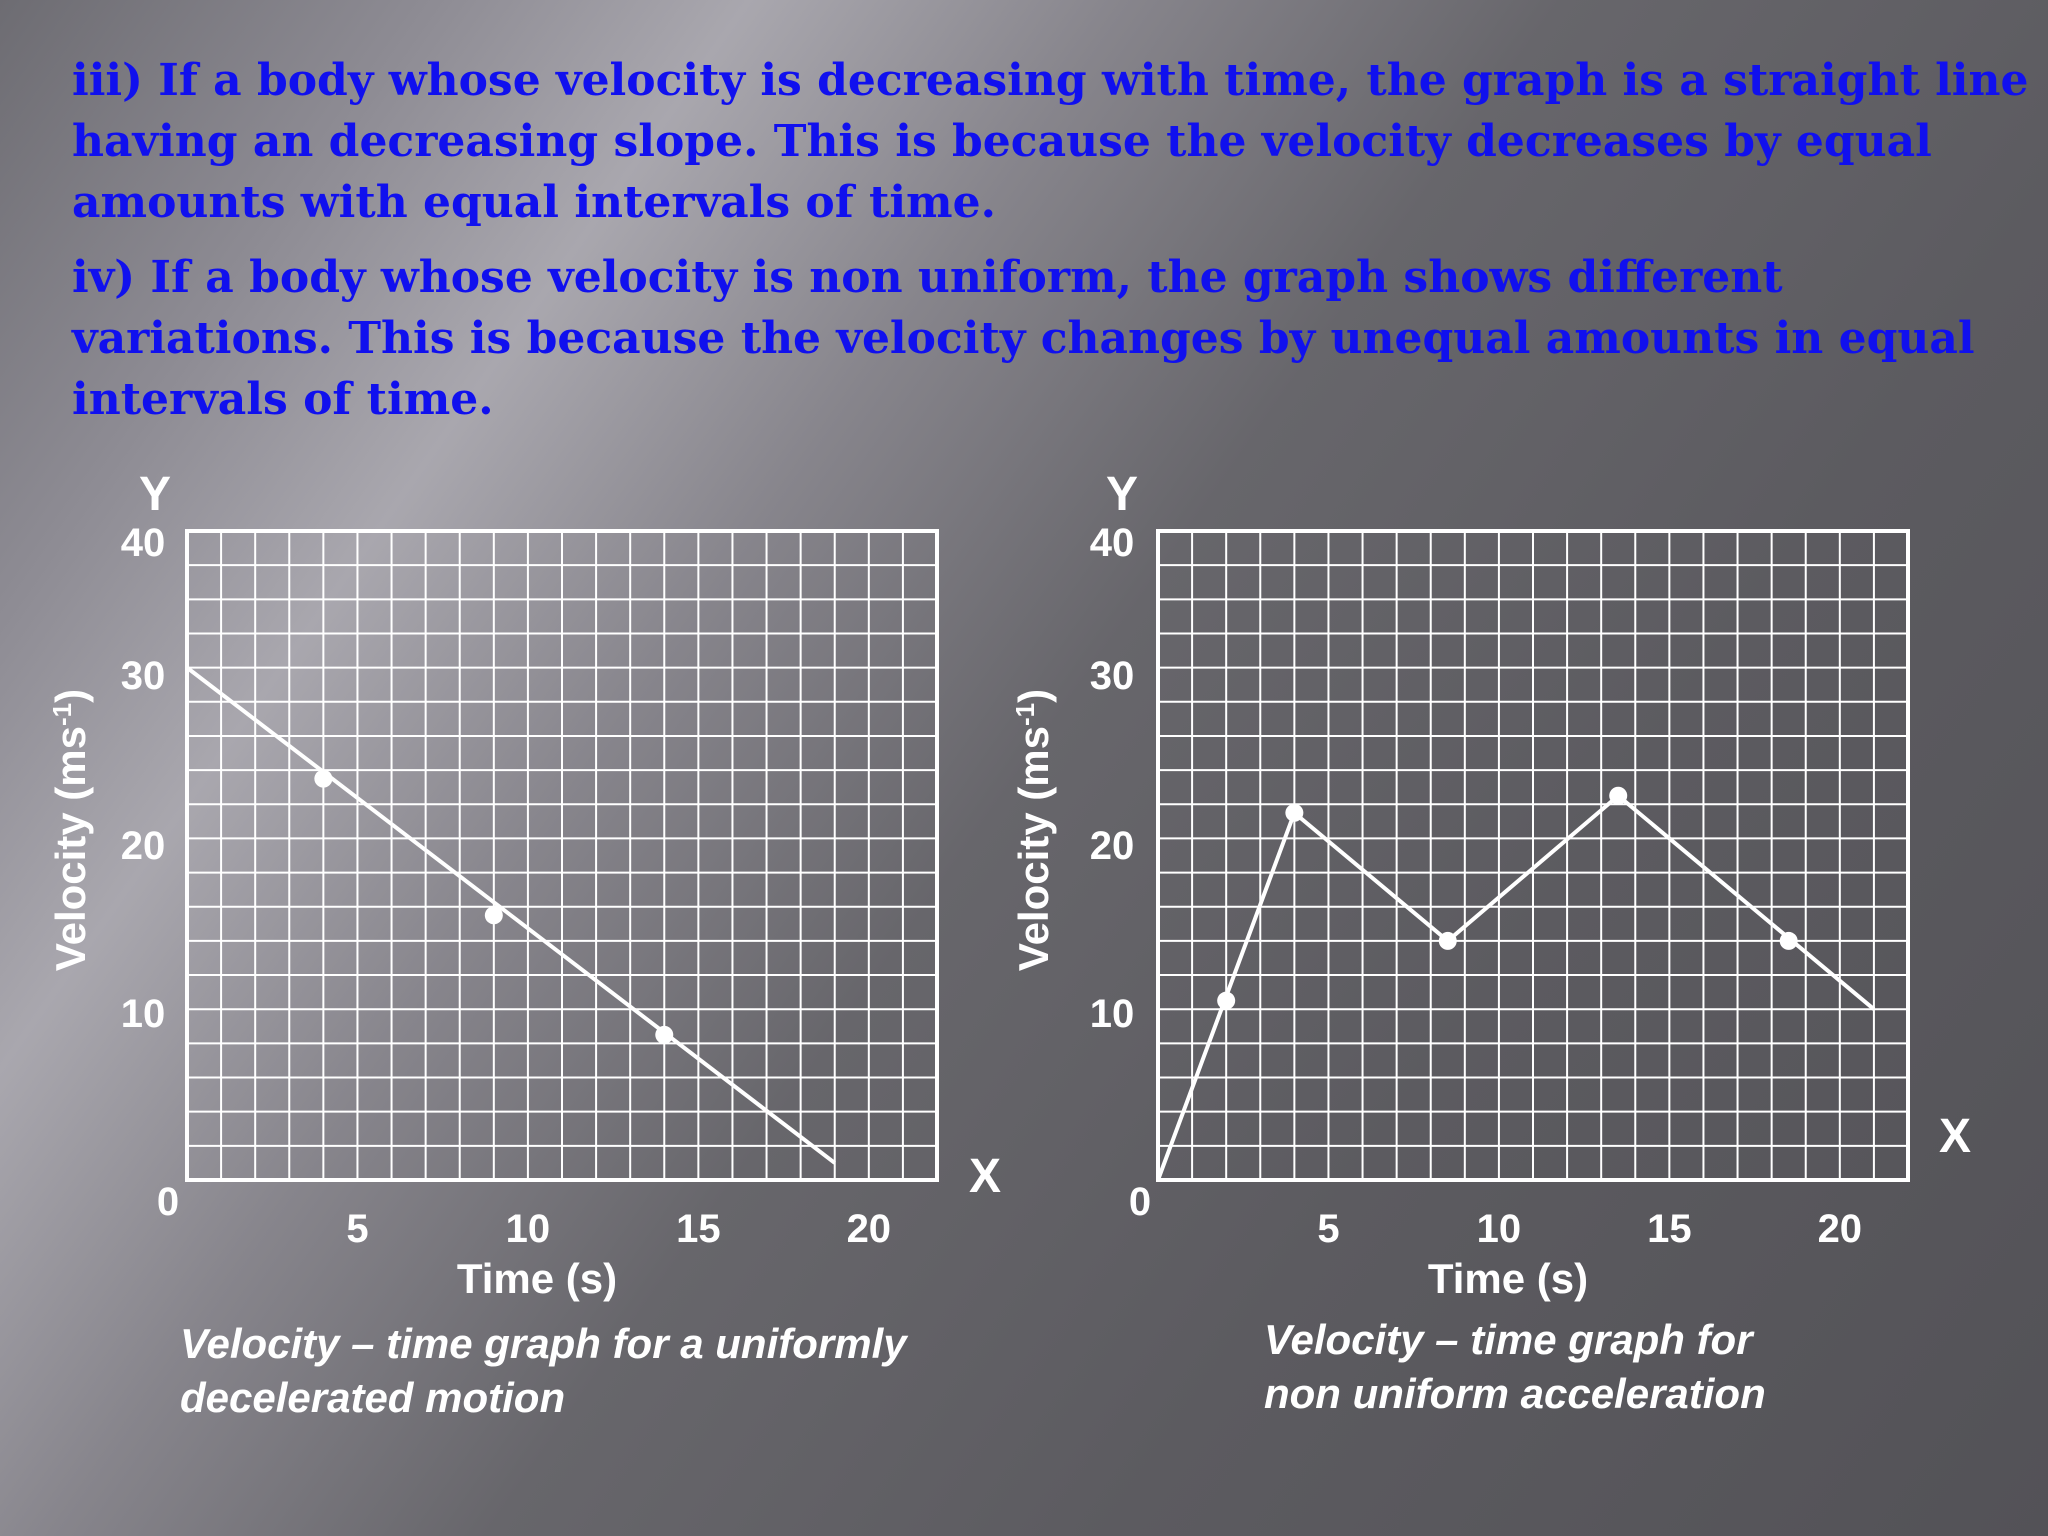  I want to click on chart-1-caption-line-2: decelerated motion, so click(373, 1397).